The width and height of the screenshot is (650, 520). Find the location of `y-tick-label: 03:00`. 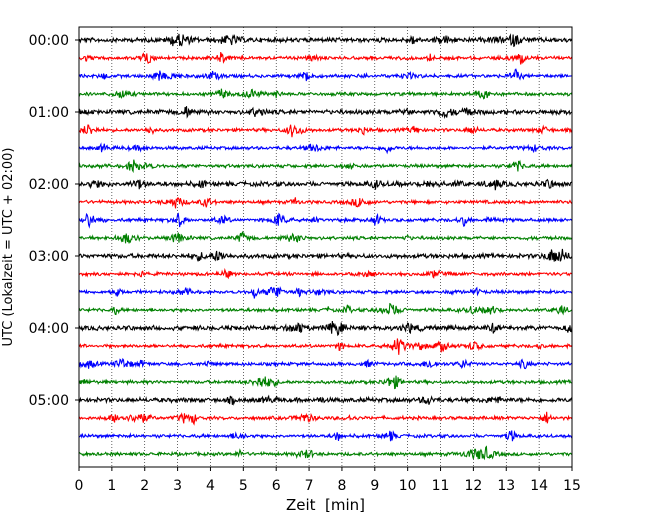

y-tick-label: 03:00 is located at coordinates (49, 257).